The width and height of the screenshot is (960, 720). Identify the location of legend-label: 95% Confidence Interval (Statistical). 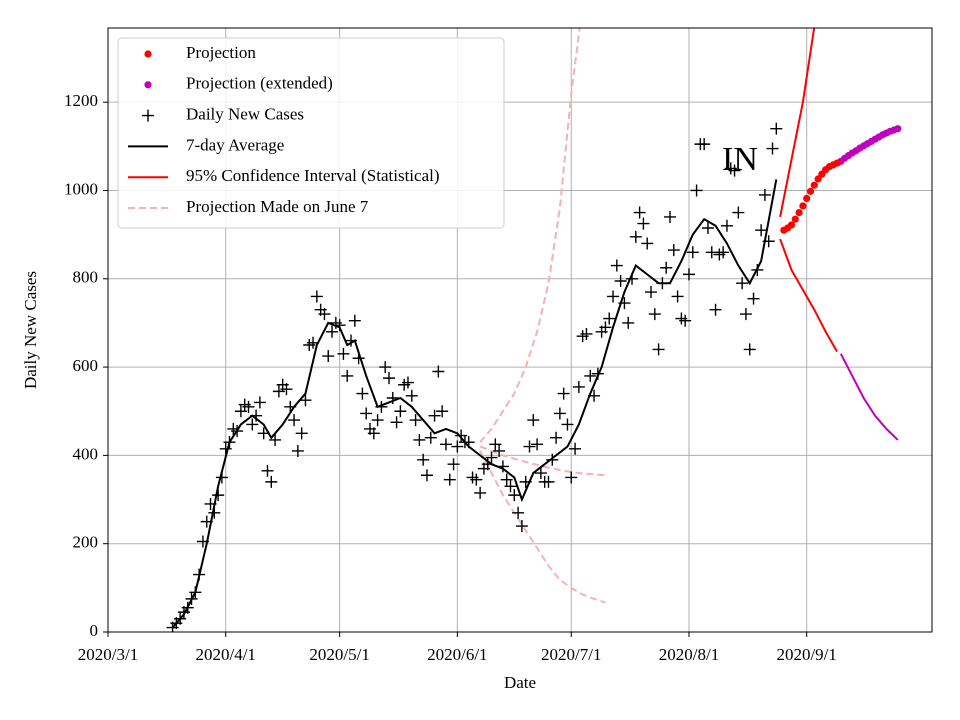
(313, 175).